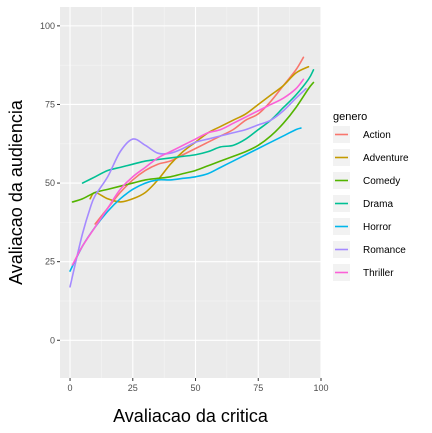 This screenshot has height=433, width=432. What do you see at coordinates (258, 388) in the screenshot?
I see `x-tick-label: 75` at bounding box center [258, 388].